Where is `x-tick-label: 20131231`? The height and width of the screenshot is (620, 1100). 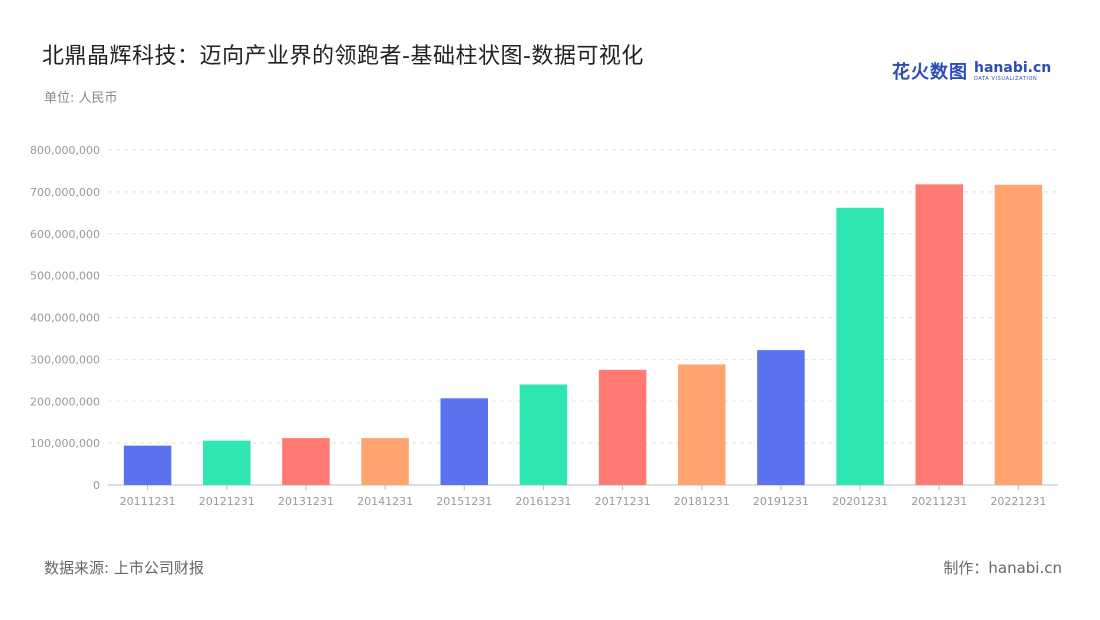 x-tick-label: 20131231 is located at coordinates (306, 501).